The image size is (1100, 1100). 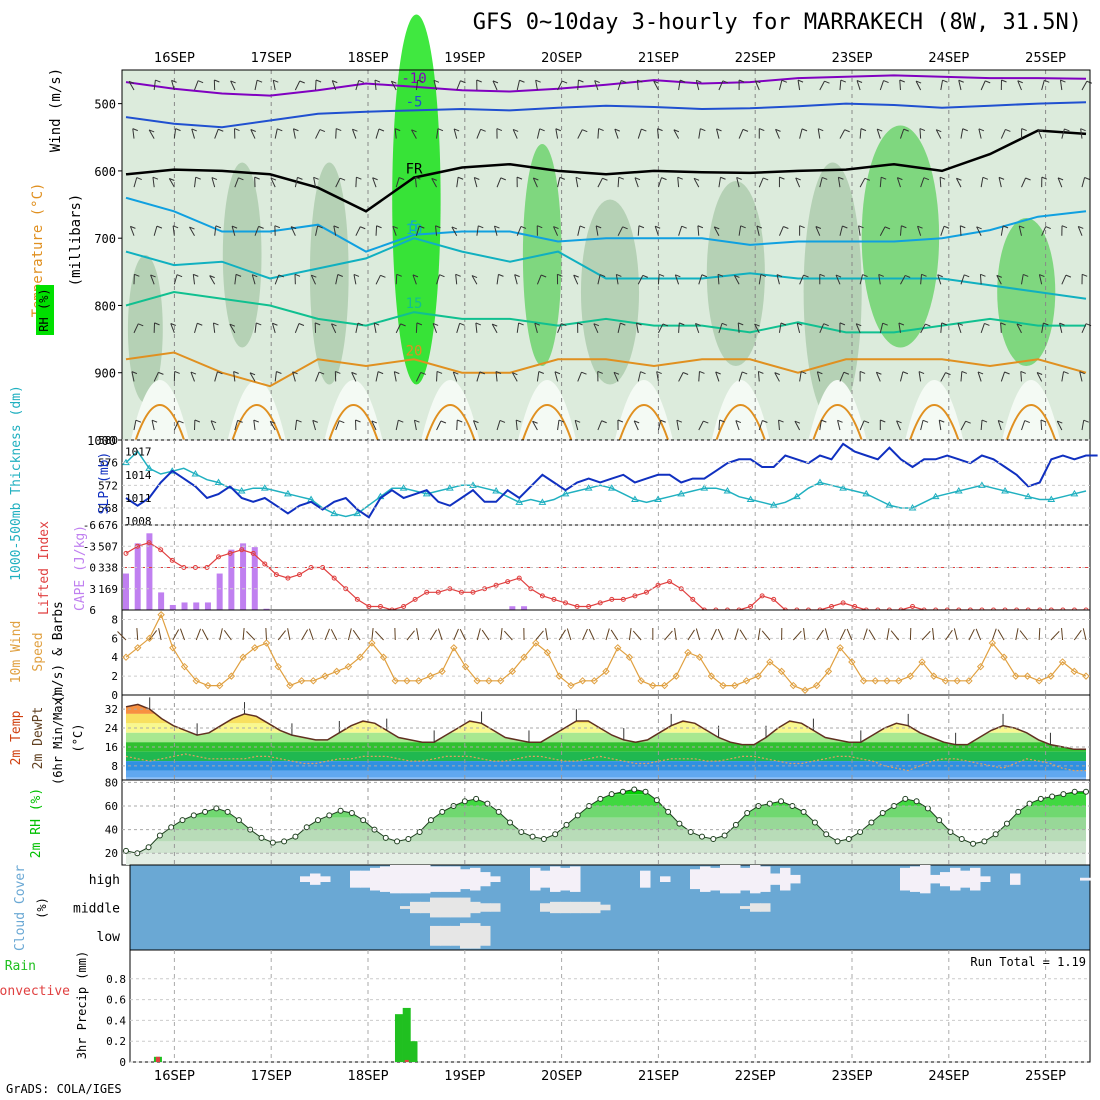 I want to click on ylabel-precip-b: Convective, so click(x=35, y=991).